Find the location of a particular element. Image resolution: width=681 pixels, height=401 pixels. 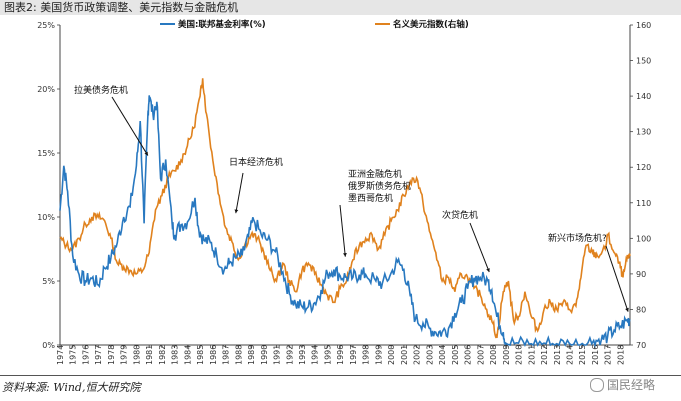

y-right-tick-label: 140 is located at coordinates (643, 96).